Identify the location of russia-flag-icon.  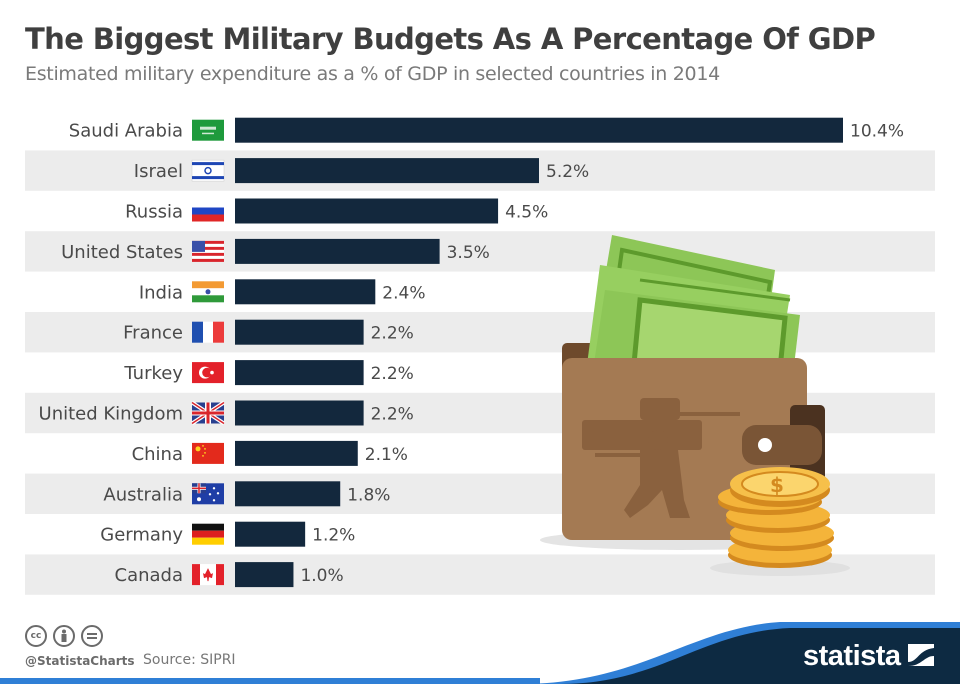
(208, 211).